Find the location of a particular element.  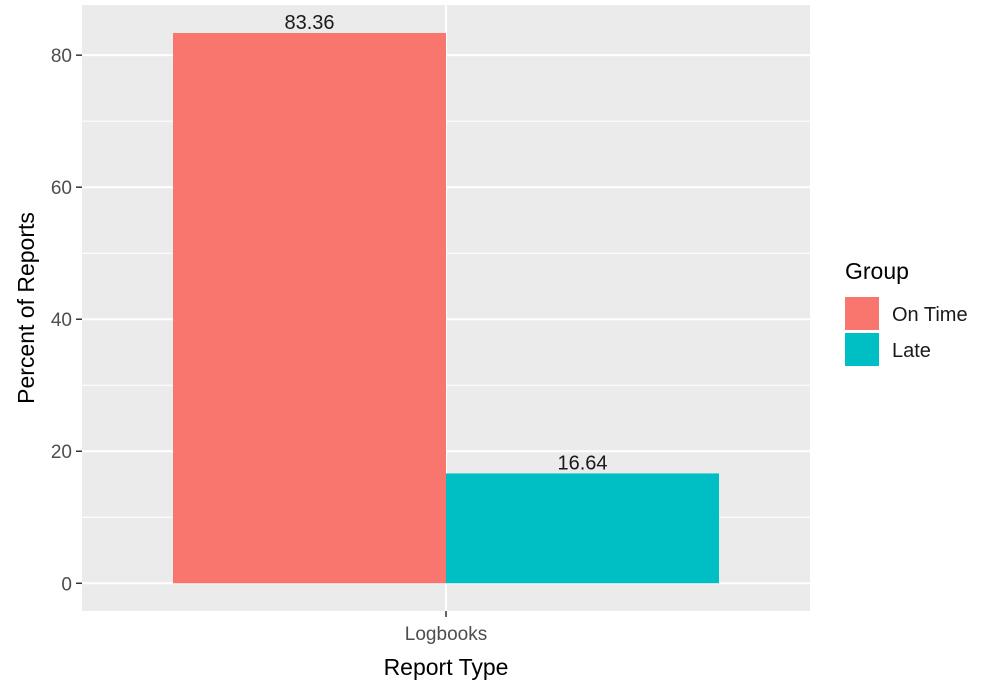

y-axis-title: Percent of Reports is located at coordinates (26, 308).